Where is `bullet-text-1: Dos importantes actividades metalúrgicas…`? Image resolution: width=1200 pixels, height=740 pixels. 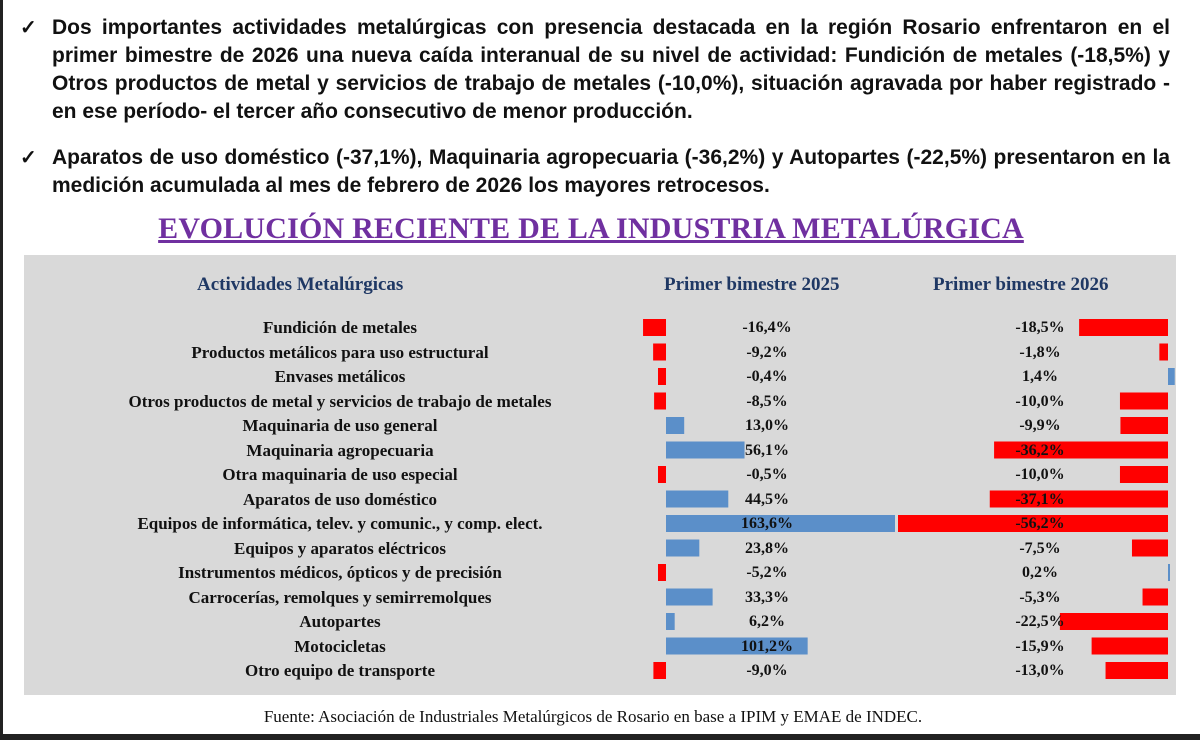
bullet-text-1: Dos importantes actividades metalúrgicas… is located at coordinates (611, 69).